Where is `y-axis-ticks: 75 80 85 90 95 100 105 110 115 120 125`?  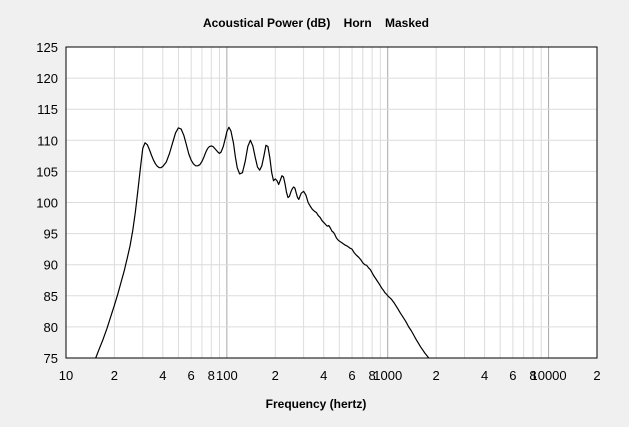 y-axis-ticks: 75 80 85 90 95 100 105 110 115 120 125 is located at coordinates (47, 203).